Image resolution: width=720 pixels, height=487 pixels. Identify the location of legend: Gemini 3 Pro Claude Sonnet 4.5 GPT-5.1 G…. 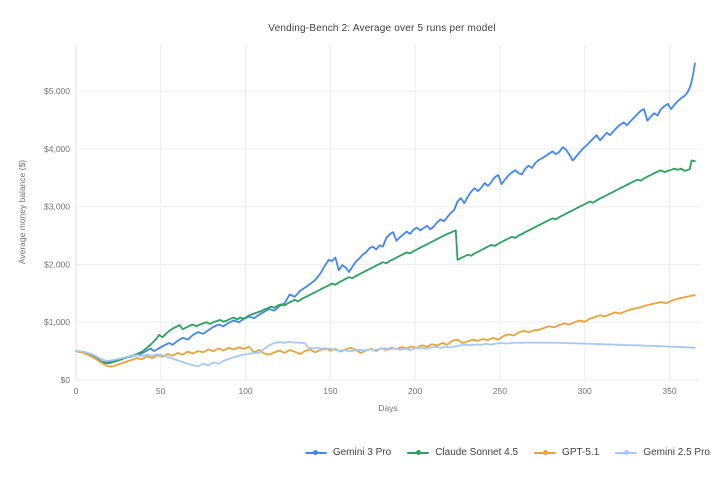
(355, 452).